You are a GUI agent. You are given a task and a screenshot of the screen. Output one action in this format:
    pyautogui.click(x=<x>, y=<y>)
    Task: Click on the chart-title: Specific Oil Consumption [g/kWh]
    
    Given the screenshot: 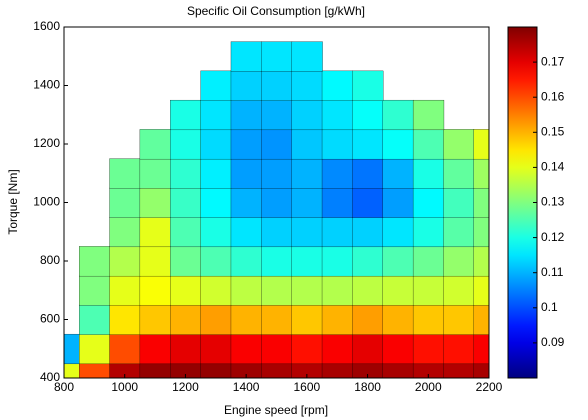 What is the action you would take?
    pyautogui.click(x=276, y=11)
    